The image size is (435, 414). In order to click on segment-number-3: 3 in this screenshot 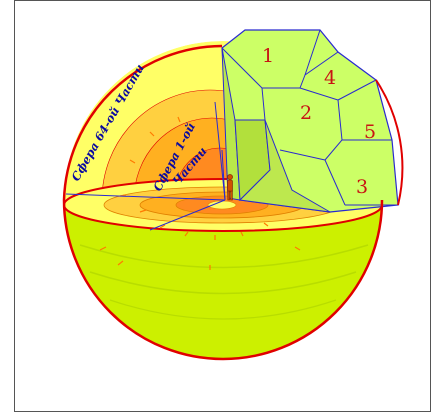, I will do `click(362, 187)`.